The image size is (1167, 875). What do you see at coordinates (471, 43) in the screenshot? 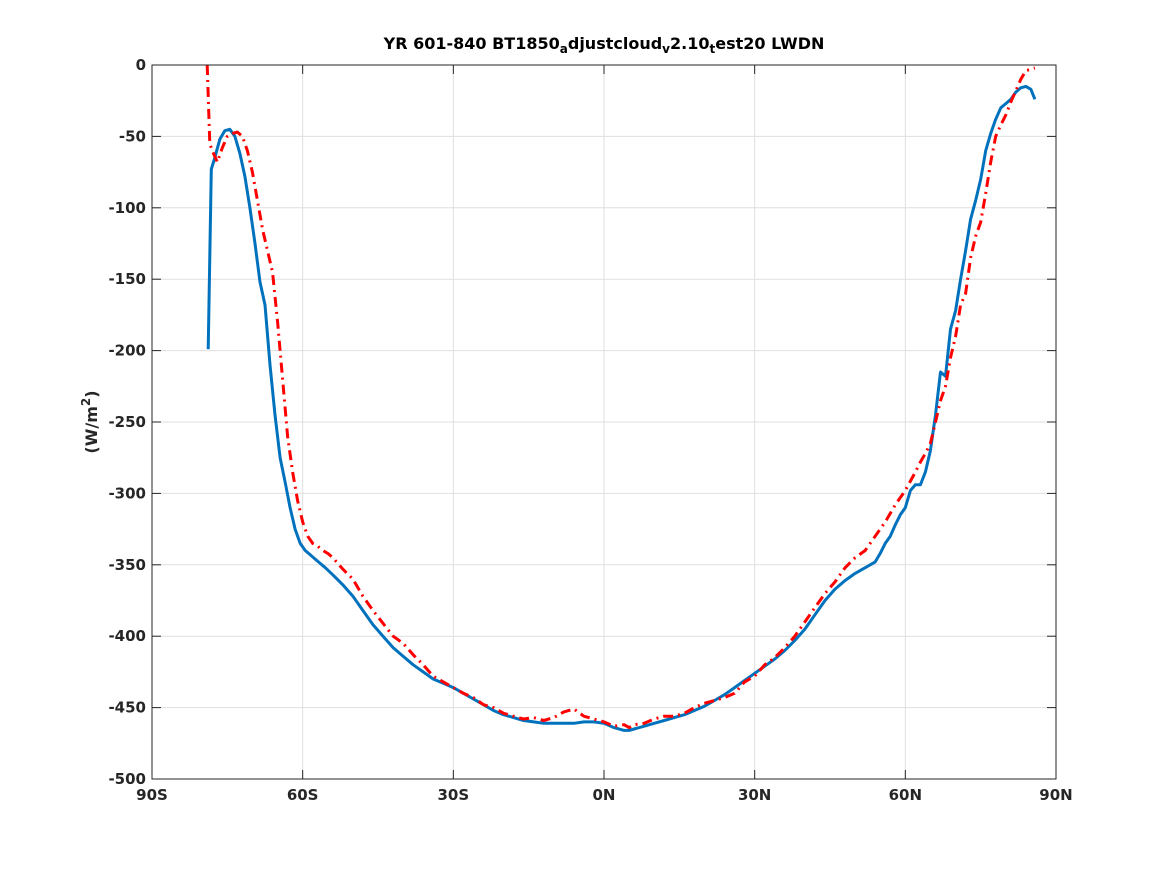
I see `title-segment: YR 601-840 BT1850` at bounding box center [471, 43].